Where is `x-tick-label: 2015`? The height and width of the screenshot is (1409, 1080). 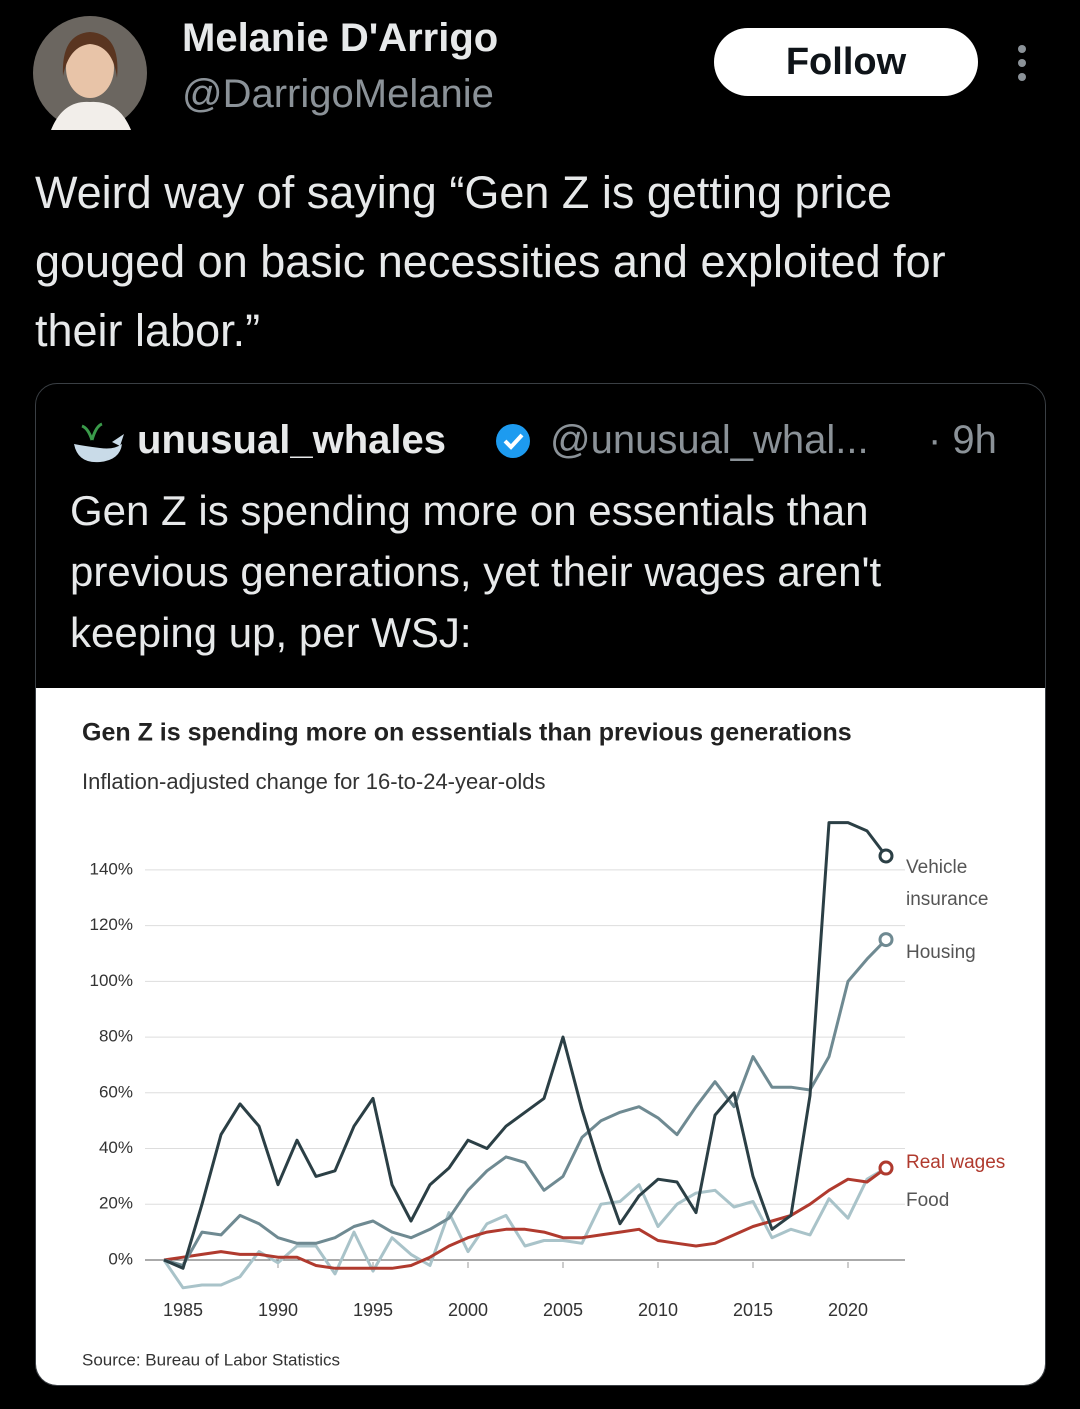
x-tick-label: 2015 is located at coordinates (753, 1310).